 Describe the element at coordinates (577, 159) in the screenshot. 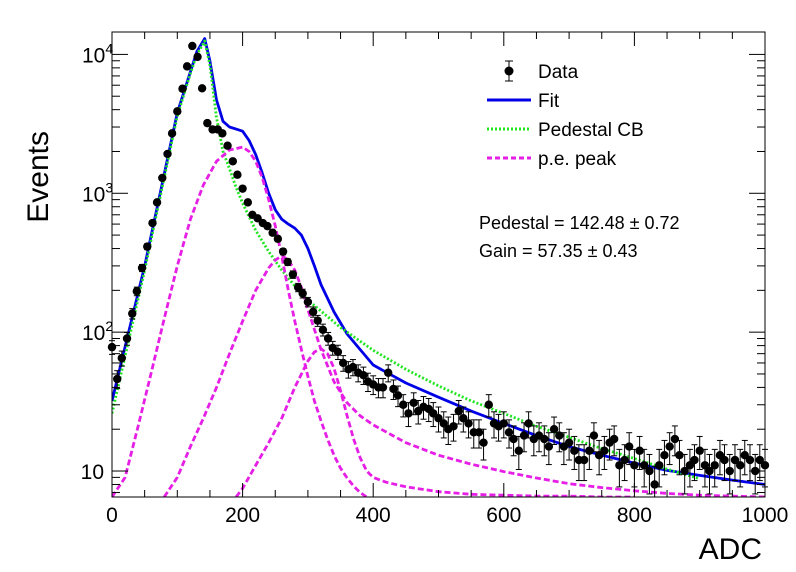

I see `legend-label: p.e. peak` at that location.